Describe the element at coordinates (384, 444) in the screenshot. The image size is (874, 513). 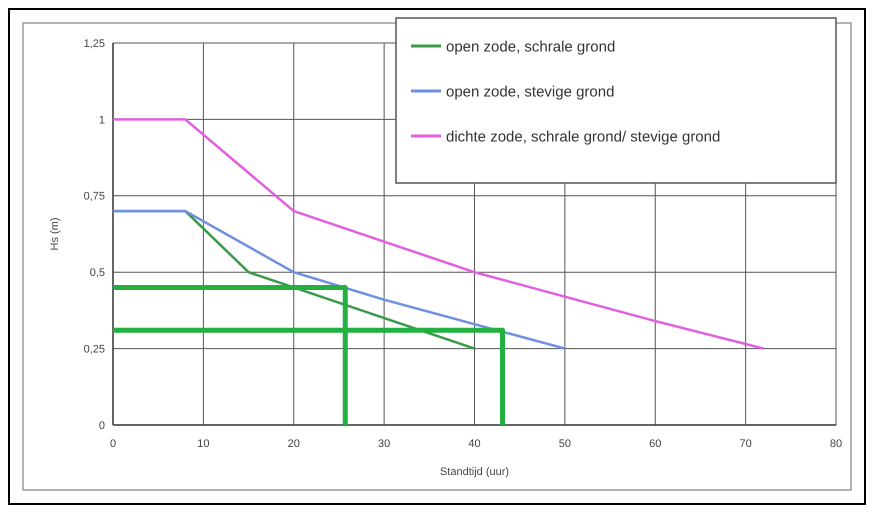
I see `x-tick-label: 30` at that location.